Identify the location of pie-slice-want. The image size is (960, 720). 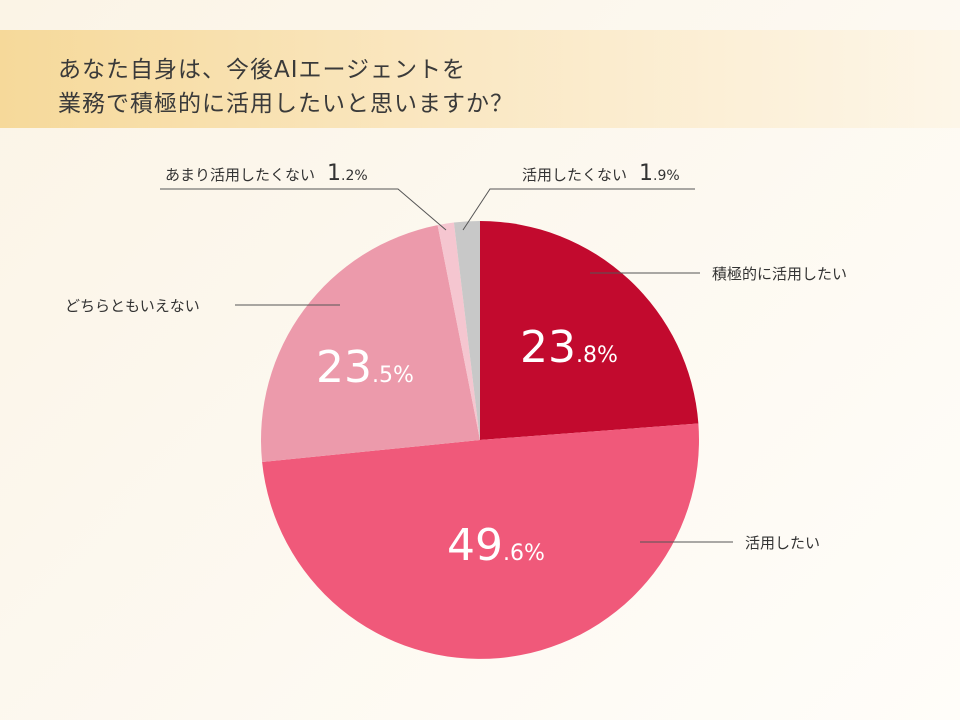
(480, 541).